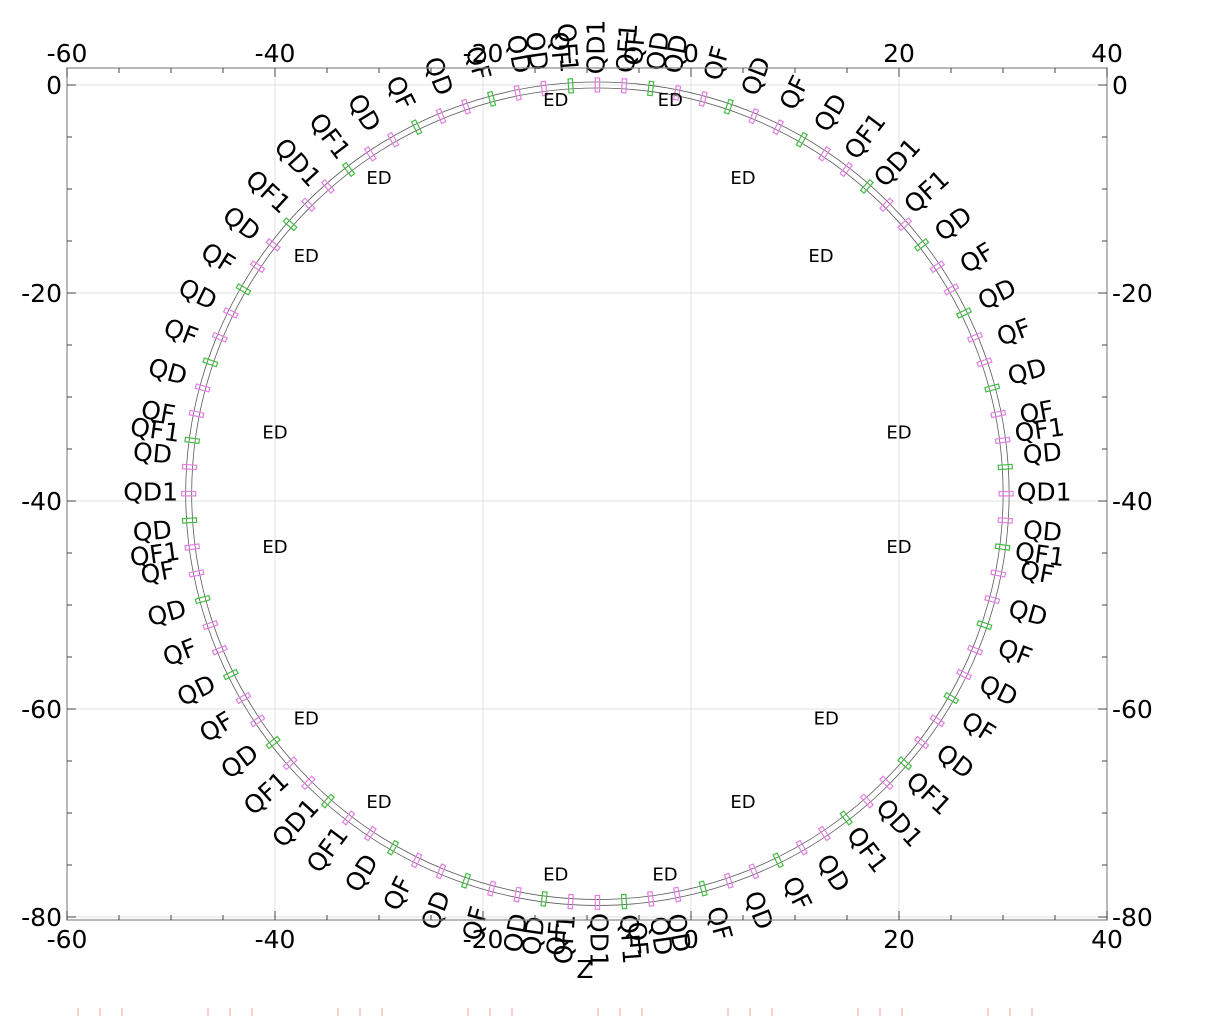 This screenshot has height=1018, width=1210. Describe the element at coordinates (1107, 939) in the screenshot. I see `x-tick-label-bottom: 40` at that location.